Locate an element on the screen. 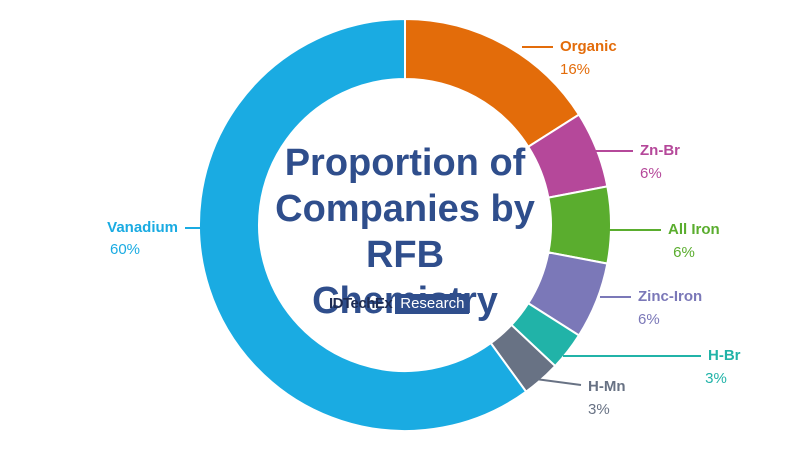 The image size is (800, 450). legend-label: Zn-Br is located at coordinates (660, 150).